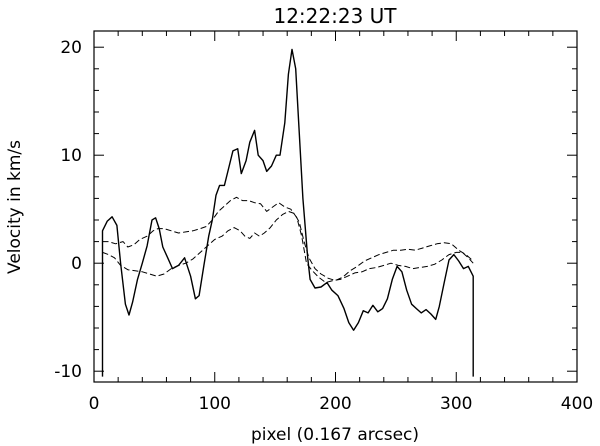 The width and height of the screenshot is (600, 446). I want to click on x-tick-label: 400, so click(577, 404).